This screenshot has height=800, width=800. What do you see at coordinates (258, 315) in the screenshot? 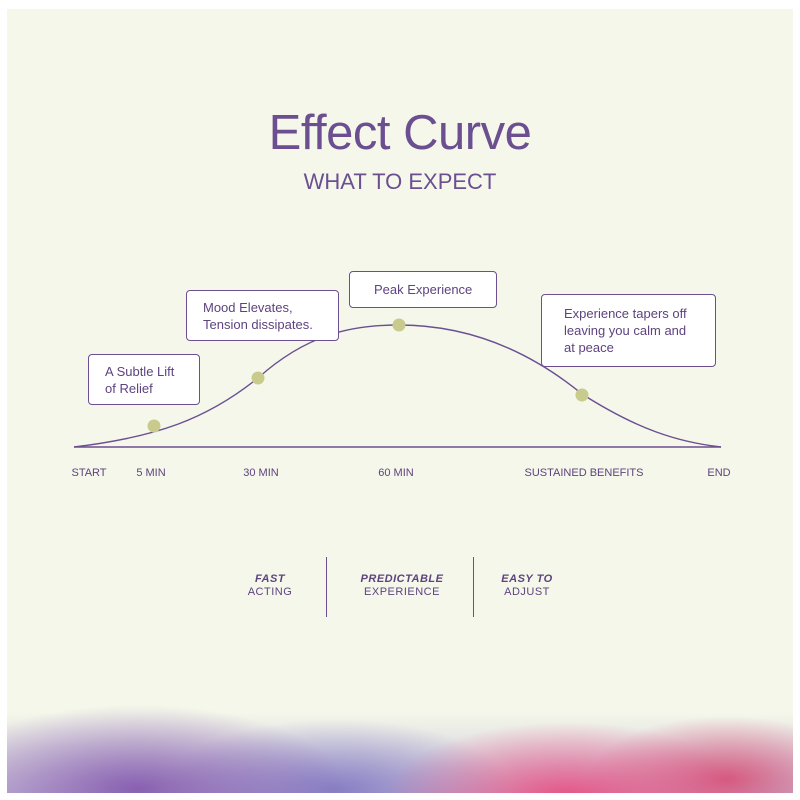
I see `callout-mood-elevates-text: Mood Elevates, Tension dissipates.` at bounding box center [258, 315].